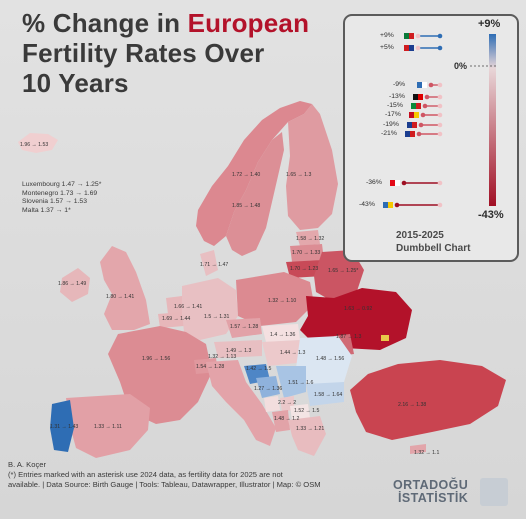 This screenshot has height=519, width=526. Describe the element at coordinates (358, 309) in the screenshot. I see `map-label-ukraine: 1.63 → 0.92` at that location.